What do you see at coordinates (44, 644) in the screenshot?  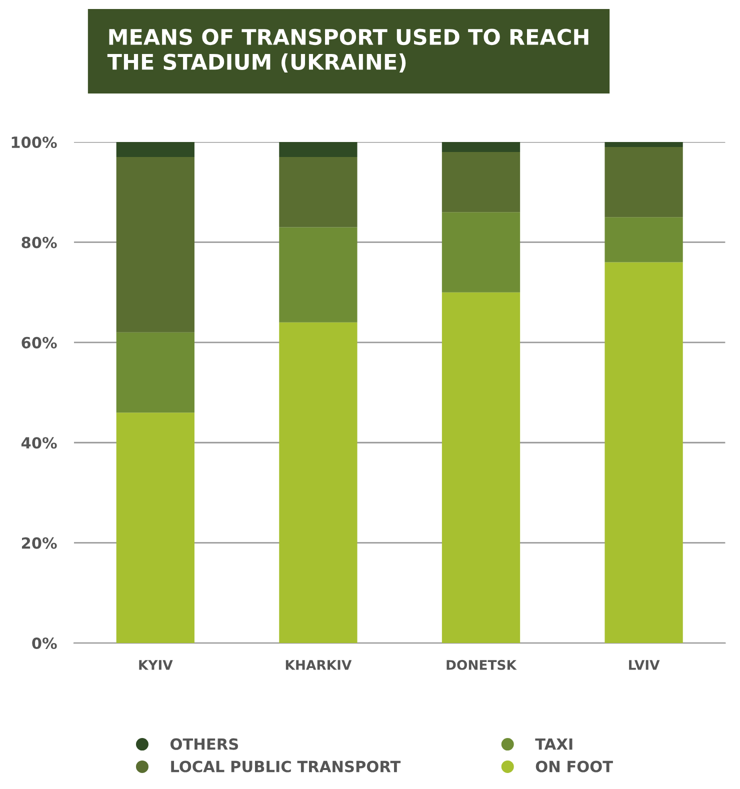 I see `y-tick-label: 0%` at bounding box center [44, 644].